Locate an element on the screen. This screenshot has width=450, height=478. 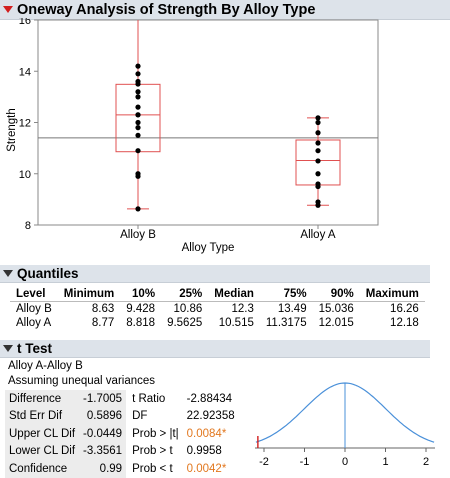
quantiles-cell: 16.26 is located at coordinates (404, 309).